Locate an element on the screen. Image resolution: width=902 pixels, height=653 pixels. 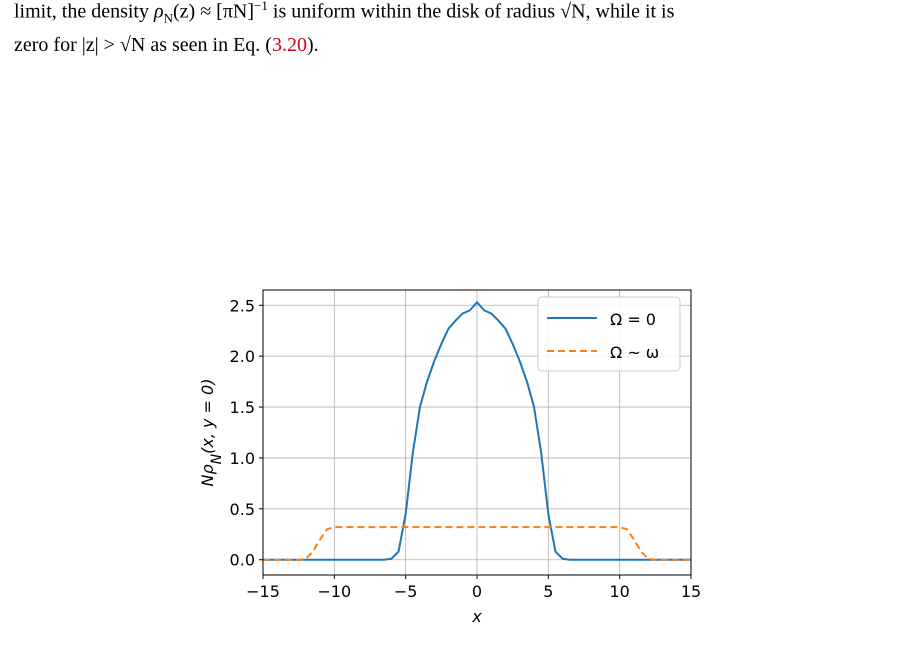
y-tick-label: 2.0 is located at coordinates (242, 356).